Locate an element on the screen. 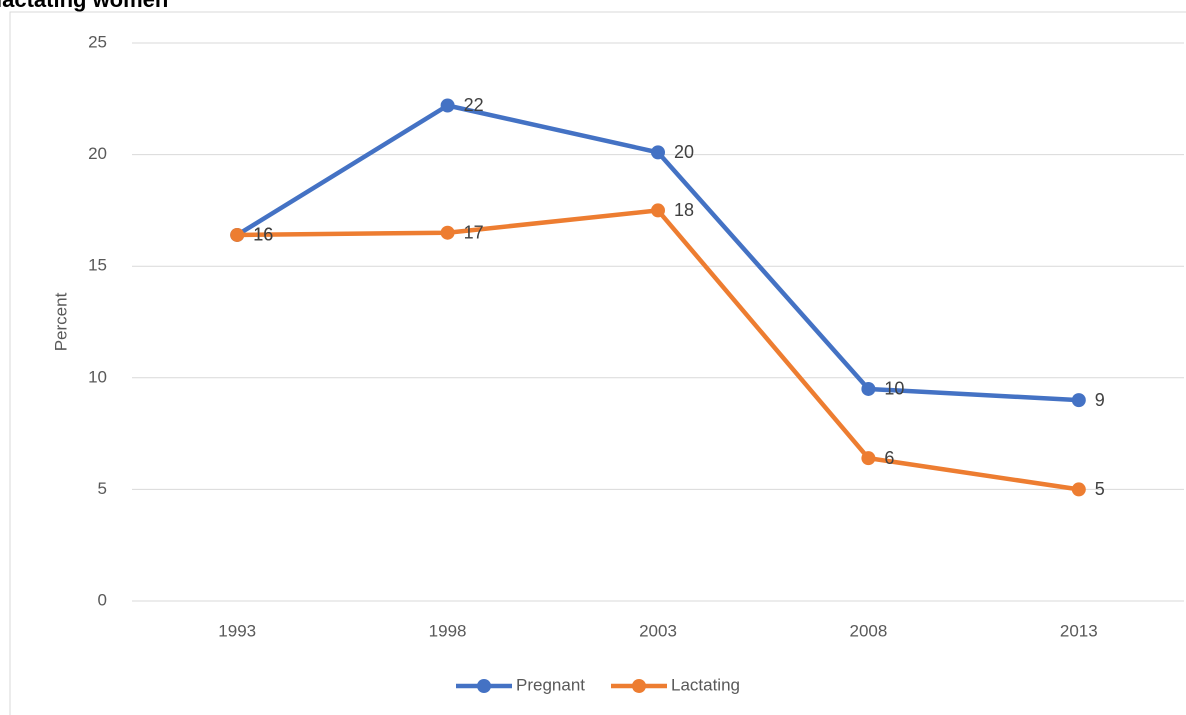 Image resolution: width=1186 pixels, height=715 pixels. y-axis-label: Percent is located at coordinates (60, 321).